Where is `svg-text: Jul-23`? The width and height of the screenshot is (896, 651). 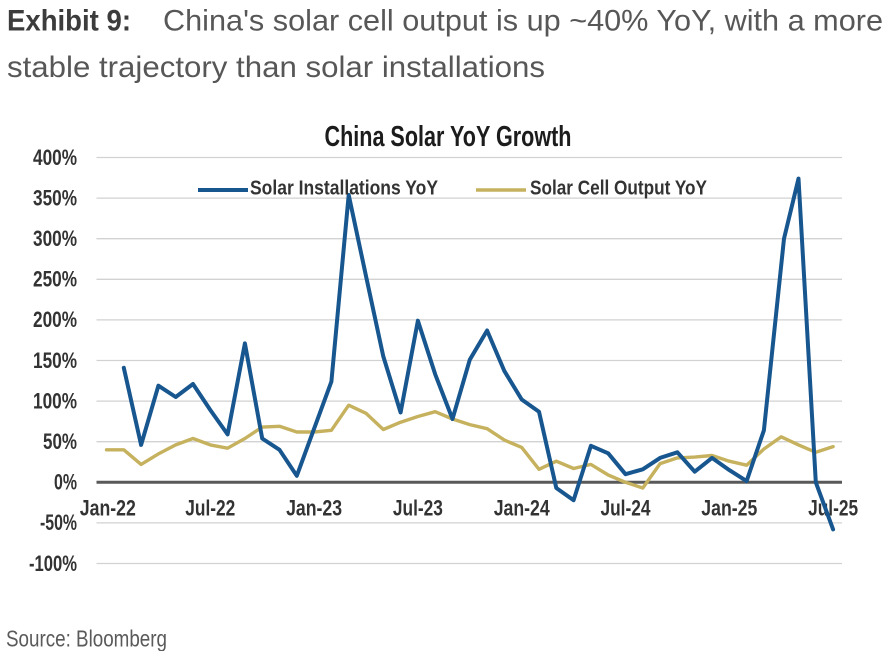
svg-text: Jul-23 is located at coordinates (418, 508).